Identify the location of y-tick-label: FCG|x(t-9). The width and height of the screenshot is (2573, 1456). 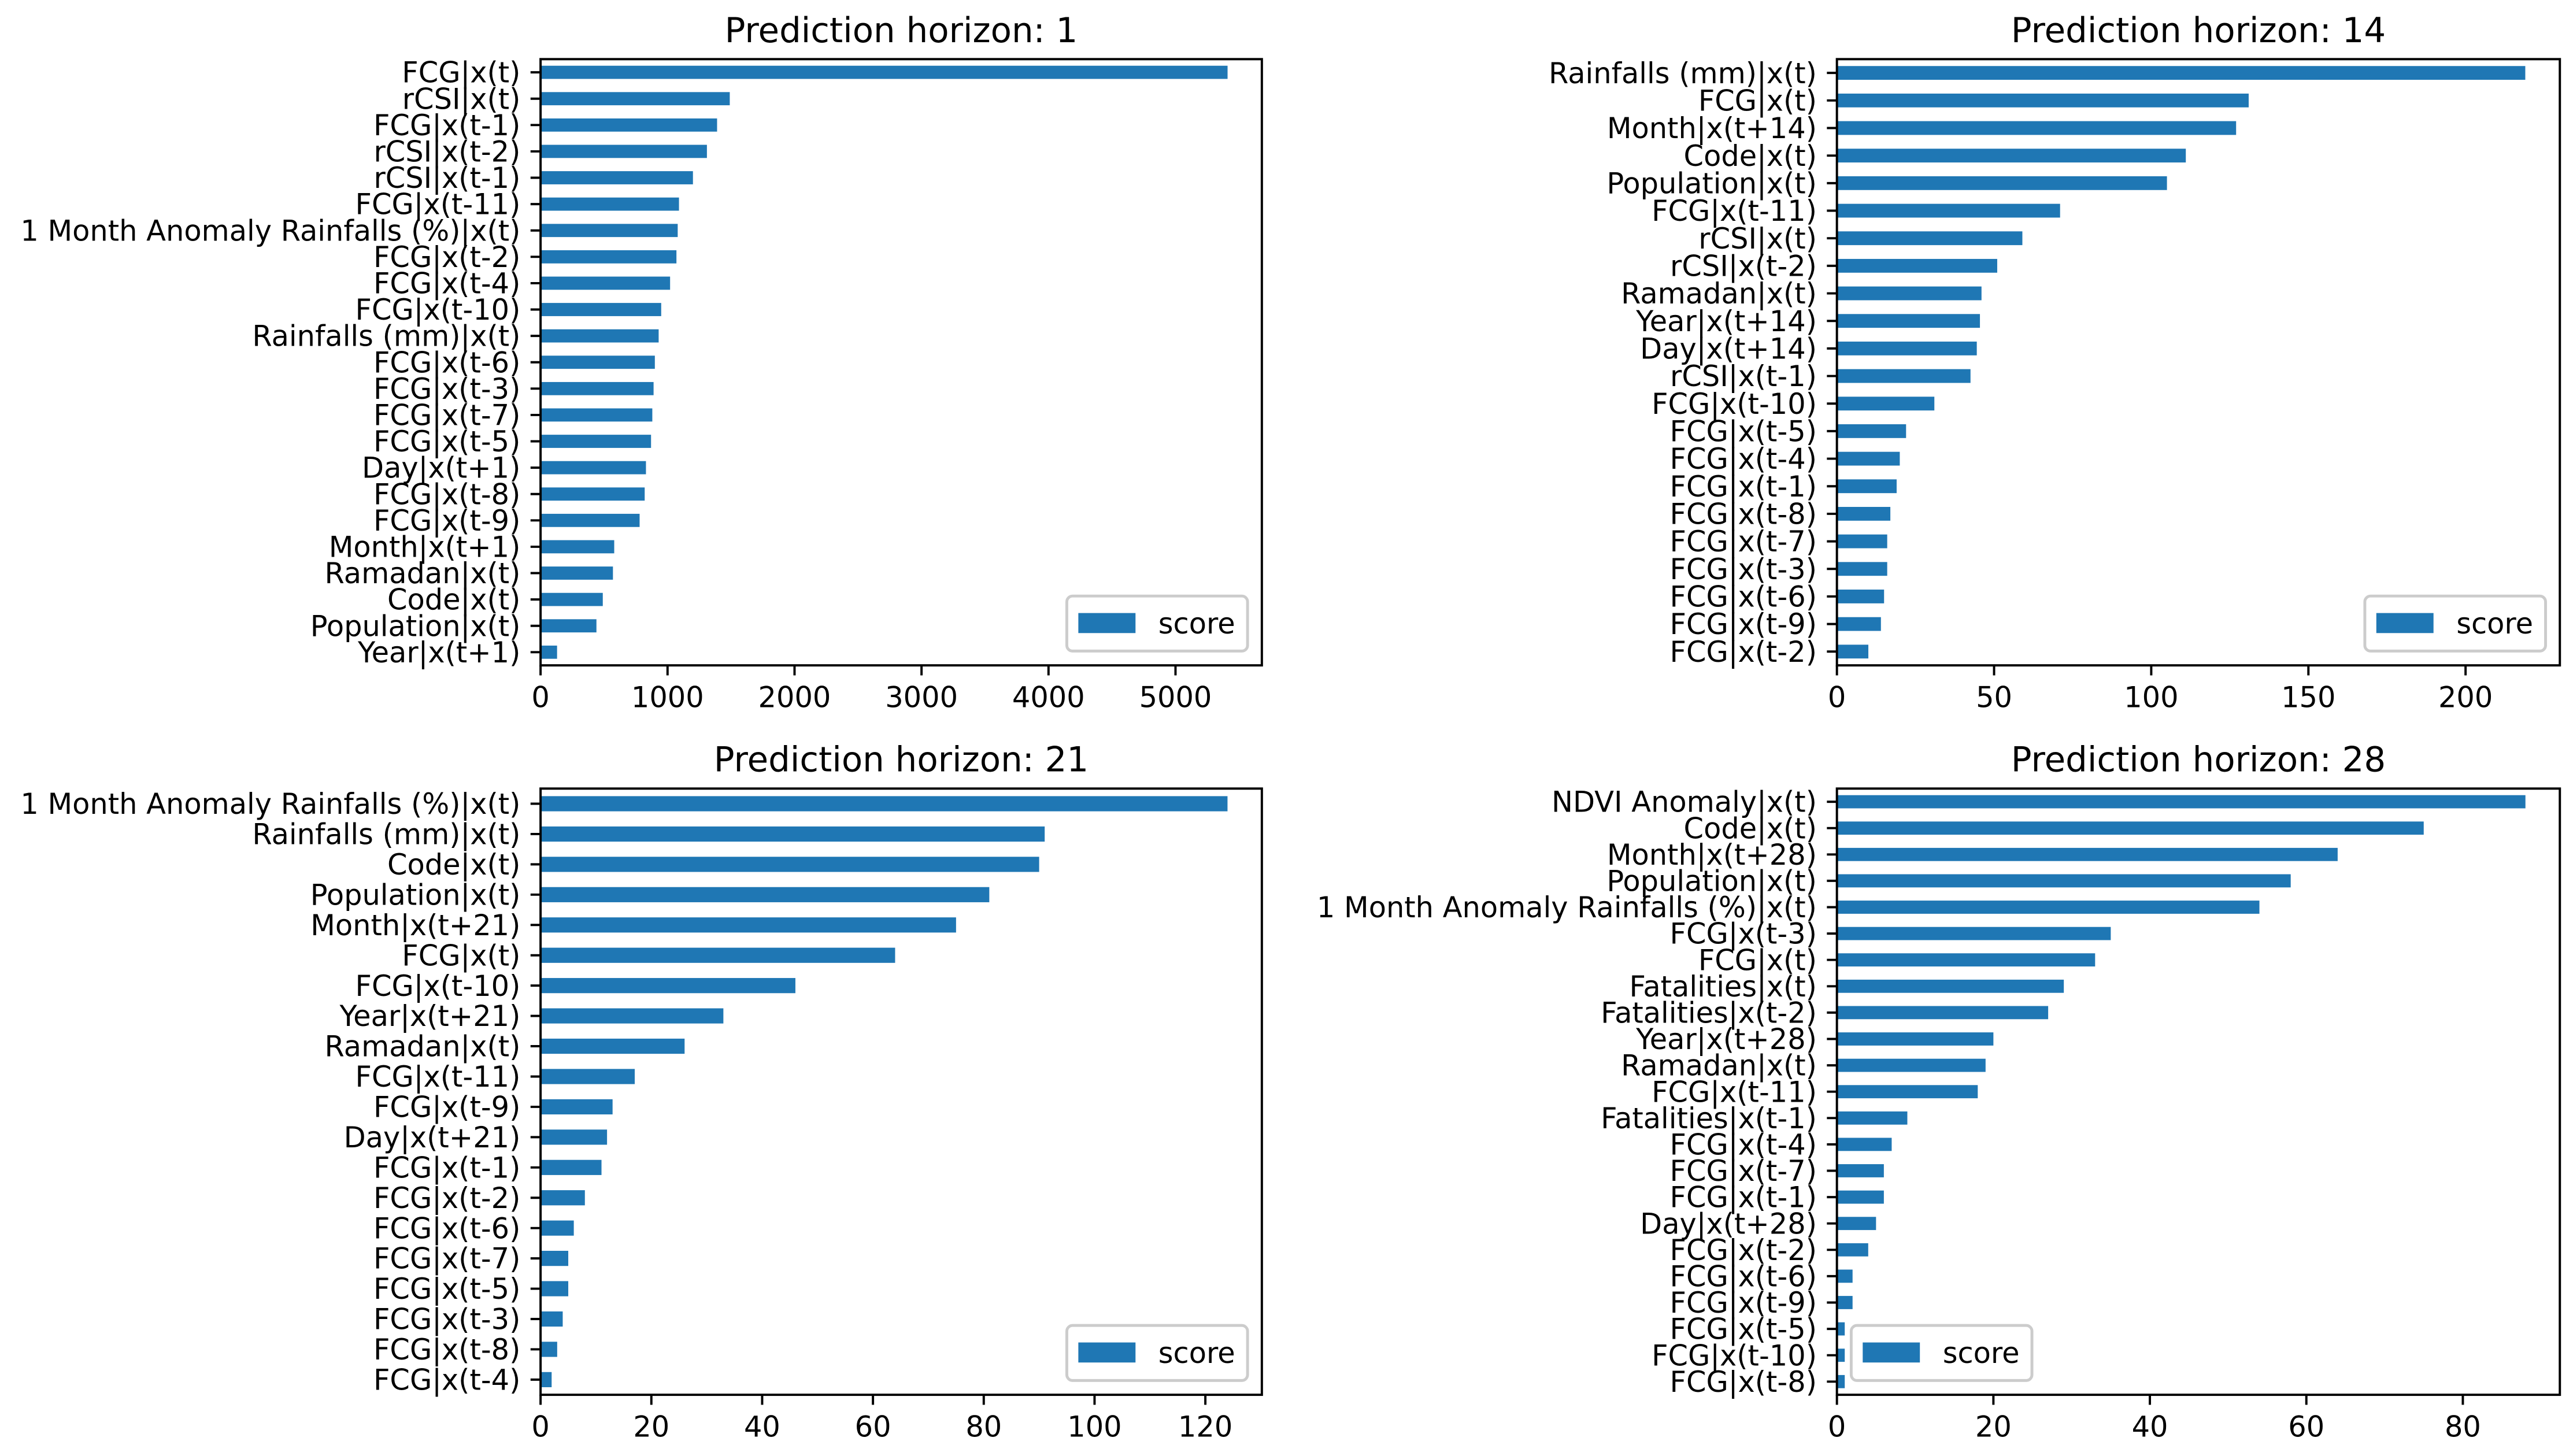
(446, 1108).